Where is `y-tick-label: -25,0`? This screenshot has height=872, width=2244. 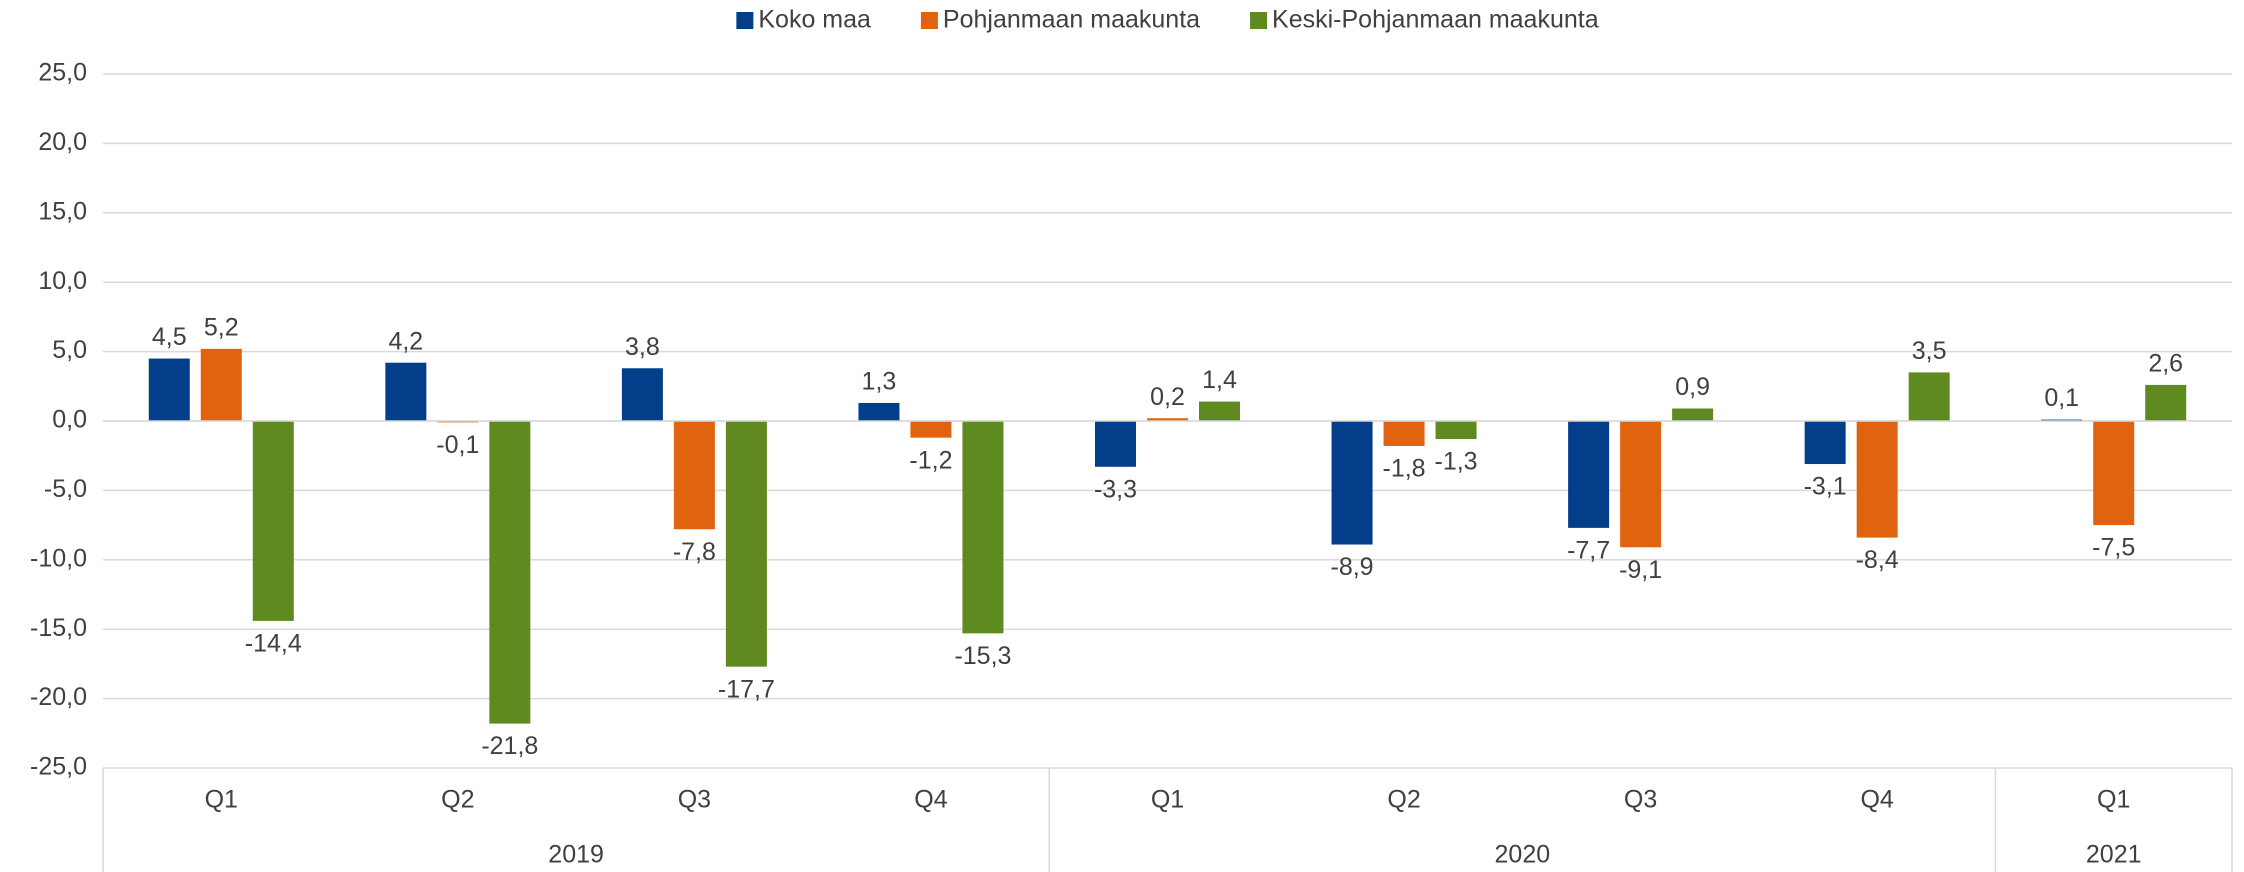 y-tick-label: -25,0 is located at coordinates (58, 767).